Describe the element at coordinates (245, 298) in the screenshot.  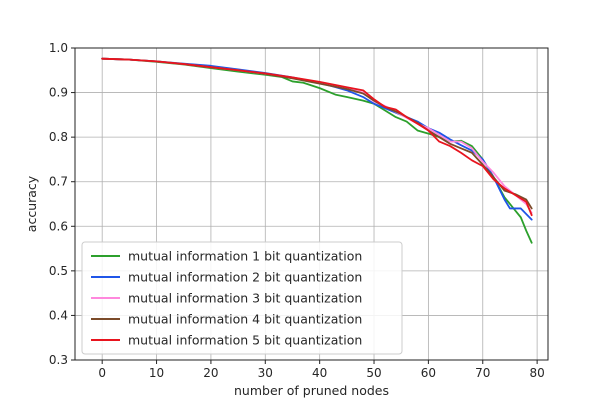
I see `legend-label-3: mutual information 3 bit quantization` at that location.